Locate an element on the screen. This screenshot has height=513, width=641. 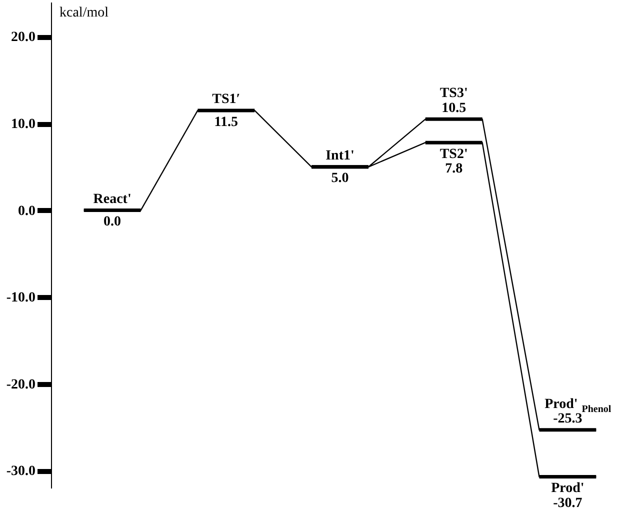
annotation: TS2' is located at coordinates (454, 154).